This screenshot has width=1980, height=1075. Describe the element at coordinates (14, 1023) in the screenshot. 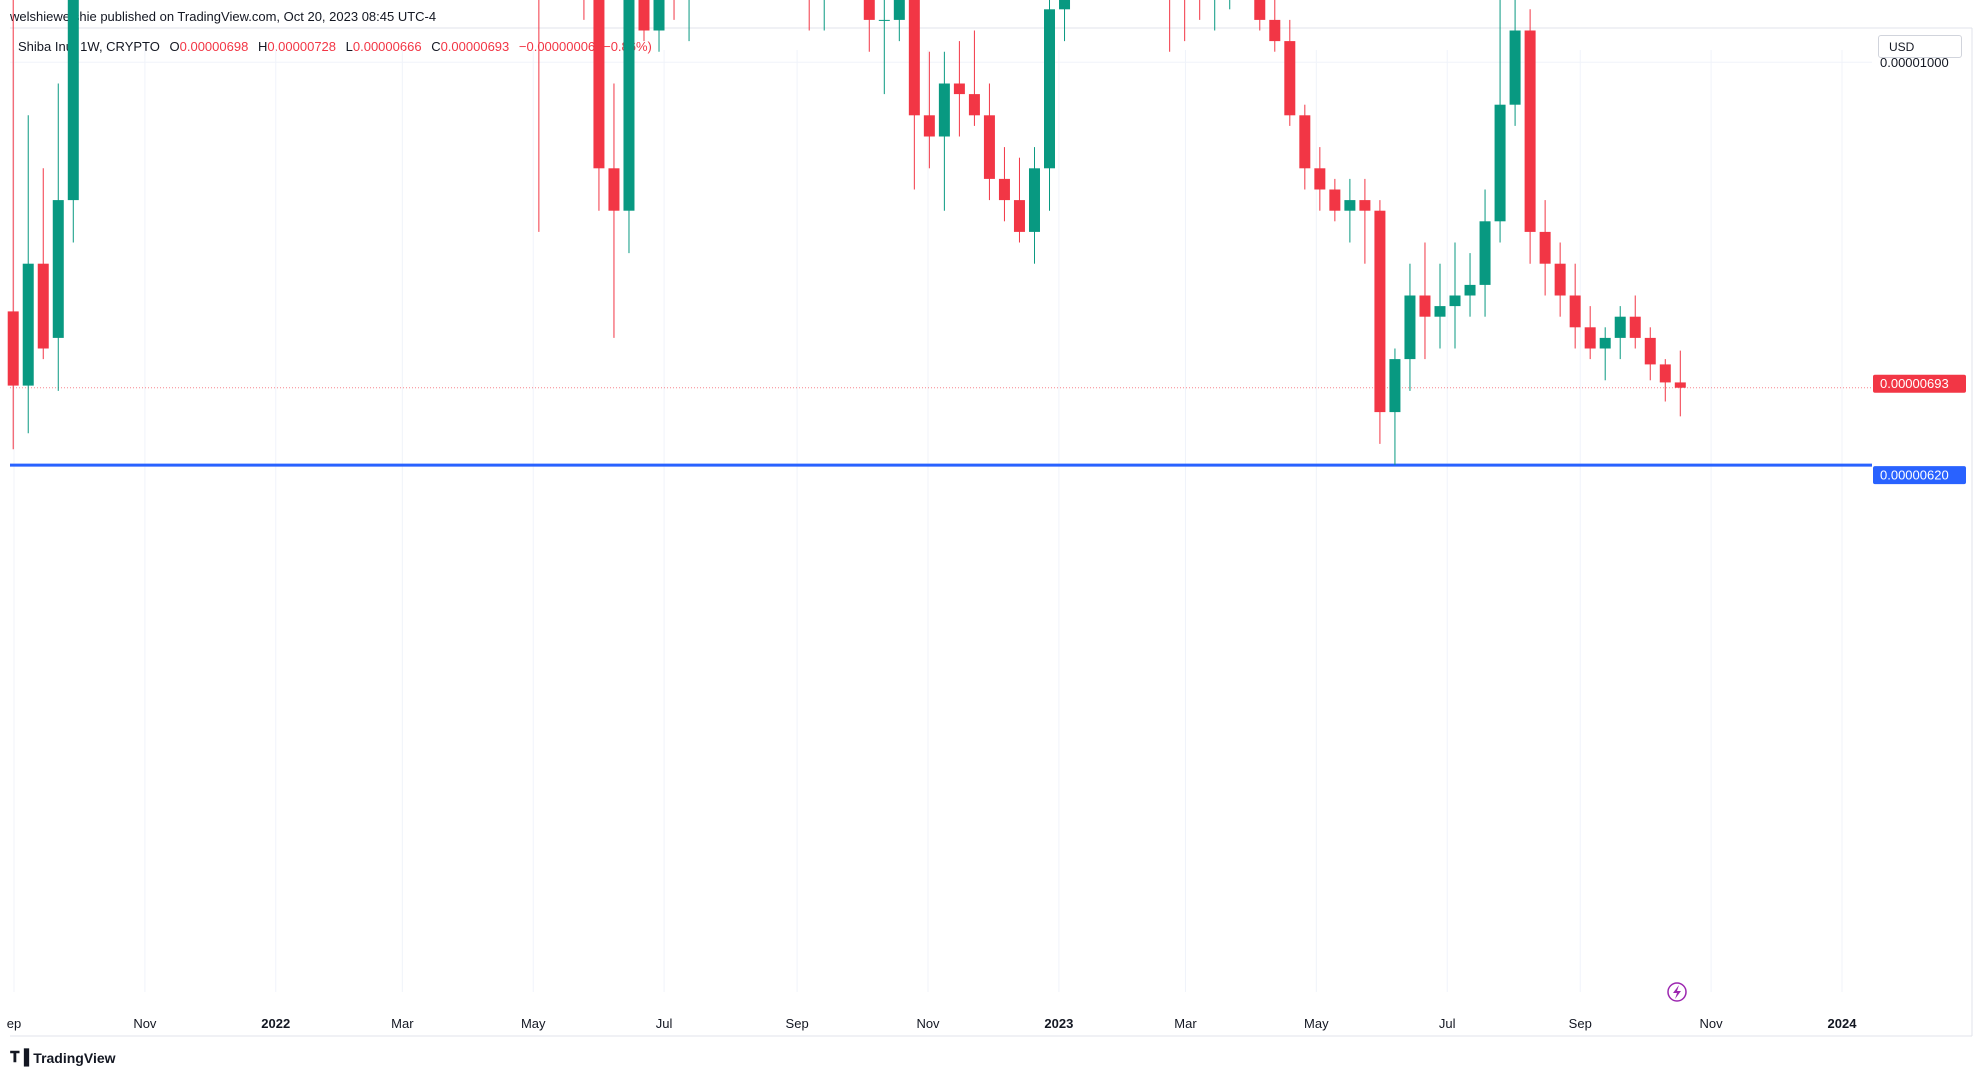

I see `x-tick-label: ep` at that location.